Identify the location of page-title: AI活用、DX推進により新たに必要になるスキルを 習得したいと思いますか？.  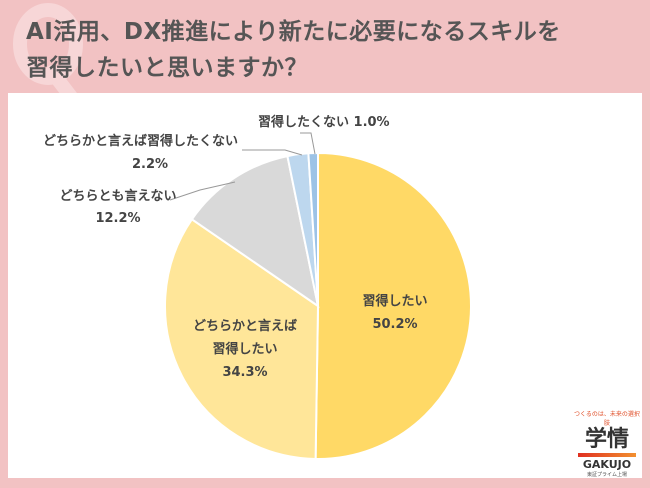
(293, 50).